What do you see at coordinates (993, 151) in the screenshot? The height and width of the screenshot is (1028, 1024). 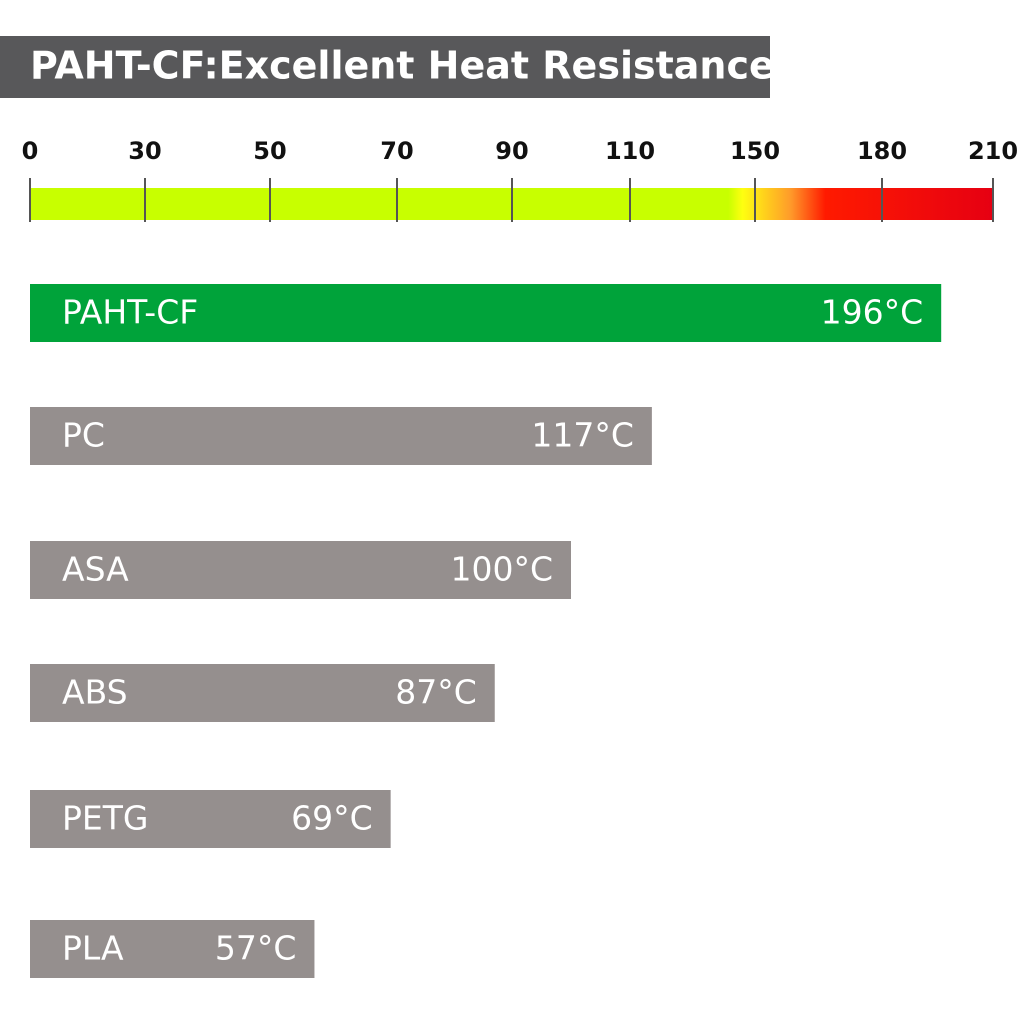 I see `x-tick-label: 210` at bounding box center [993, 151].